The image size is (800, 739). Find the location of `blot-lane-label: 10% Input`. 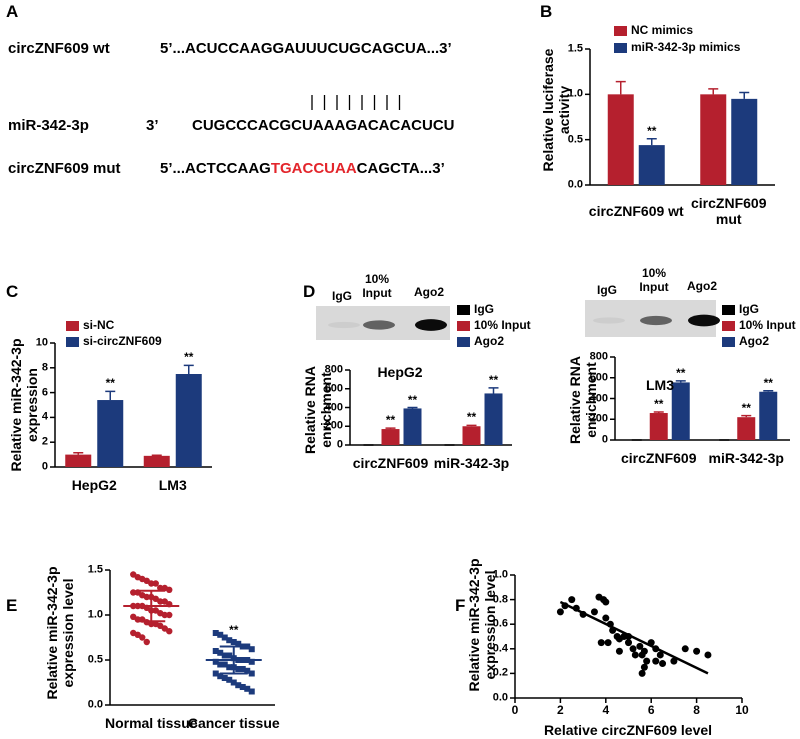

blot-lane-label: 10% Input is located at coordinates (654, 280).